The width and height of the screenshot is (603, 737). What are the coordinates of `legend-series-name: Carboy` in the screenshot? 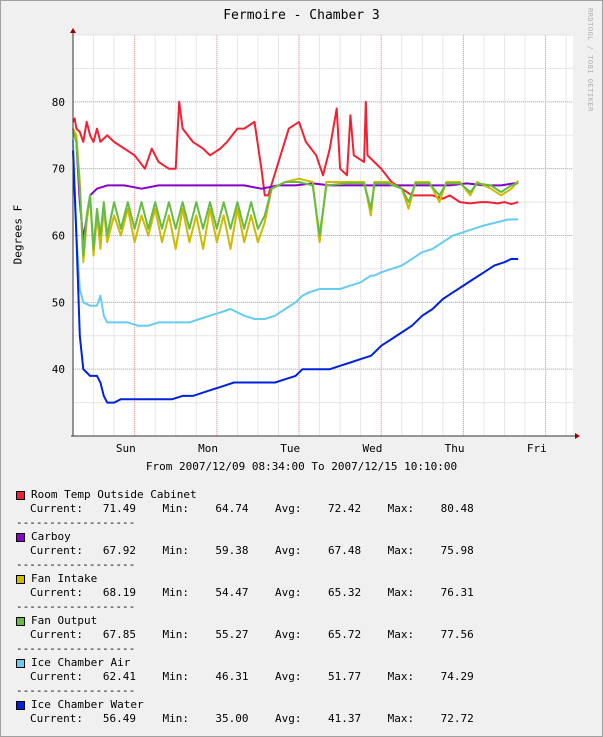 It's located at (51, 536).